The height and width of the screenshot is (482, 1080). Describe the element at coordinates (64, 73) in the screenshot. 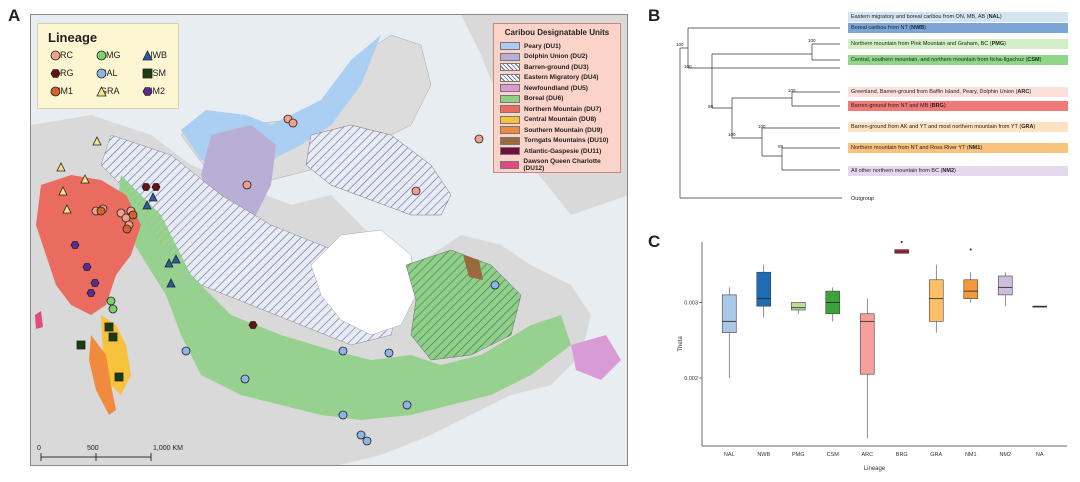

I see `lineage-legend-label: BRG` at that location.